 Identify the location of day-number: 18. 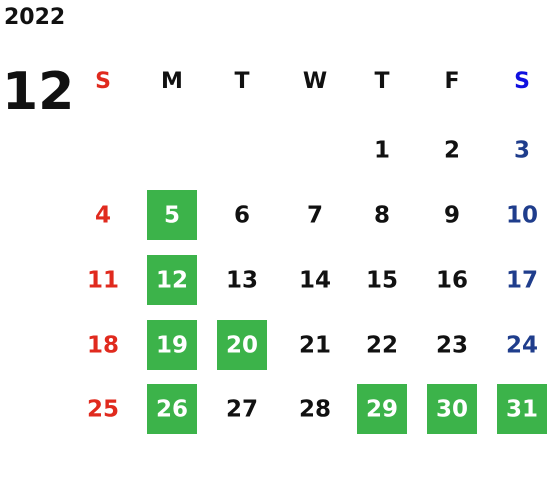
(103, 346).